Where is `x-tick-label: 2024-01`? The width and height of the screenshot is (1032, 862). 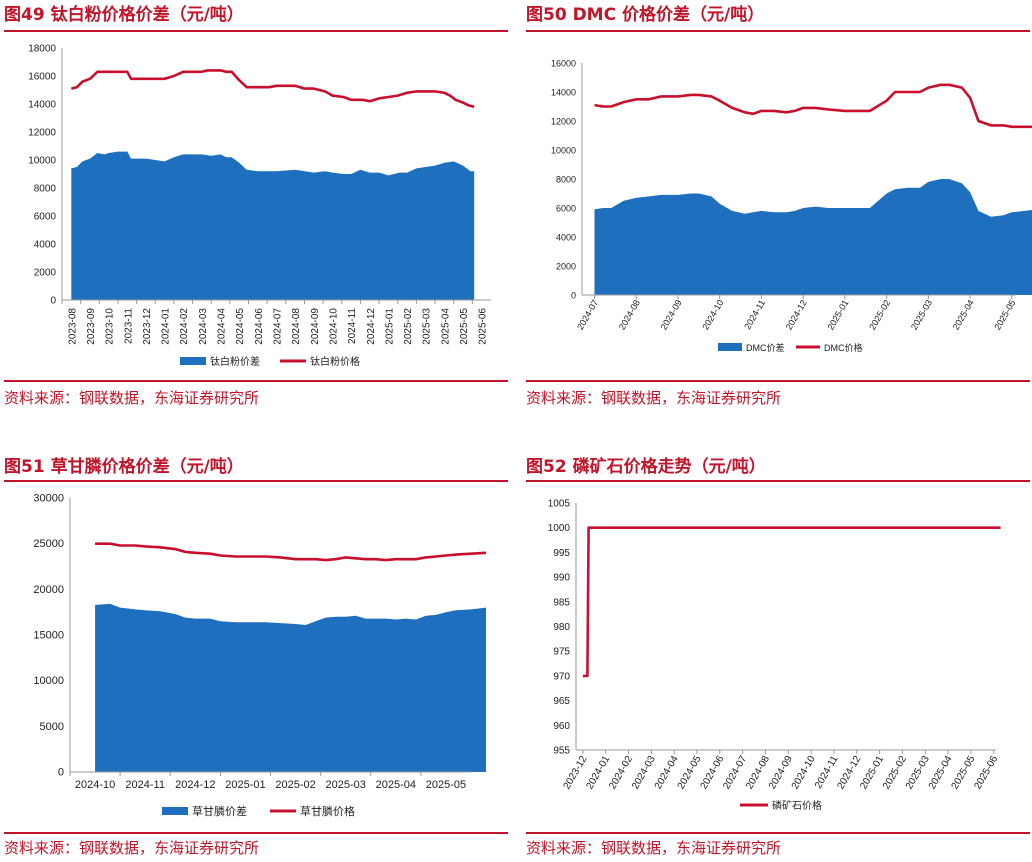 x-tick-label: 2024-01 is located at coordinates (166, 326).